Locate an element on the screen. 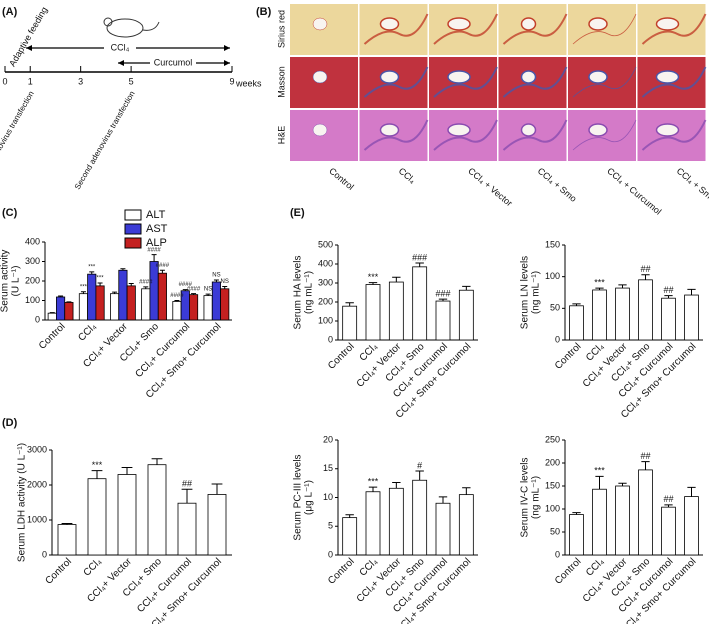  y-axis-label: (ng mL⁻¹) is located at coordinates (536, 292).